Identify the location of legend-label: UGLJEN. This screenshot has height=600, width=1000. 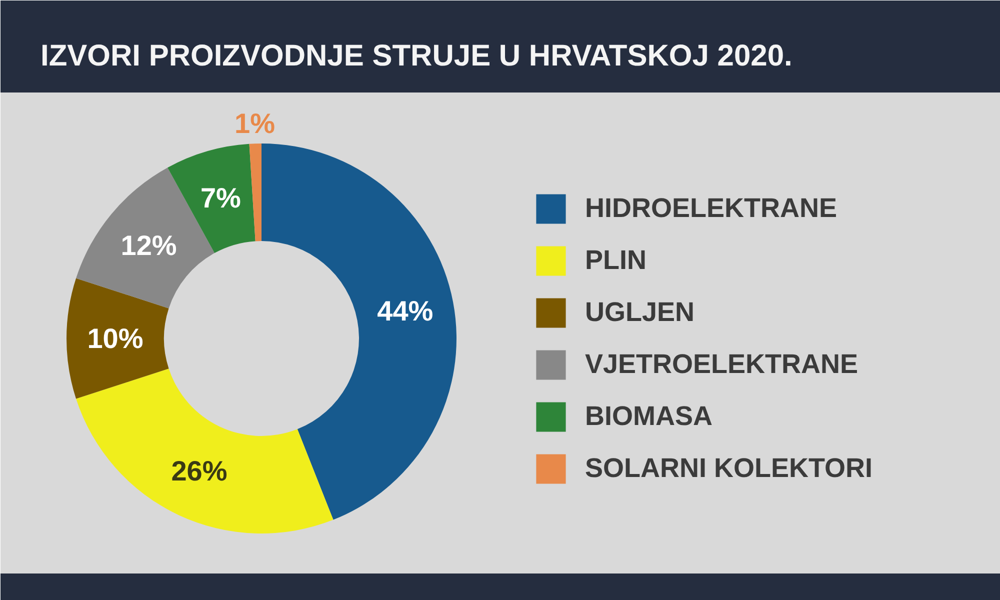
(640, 312).